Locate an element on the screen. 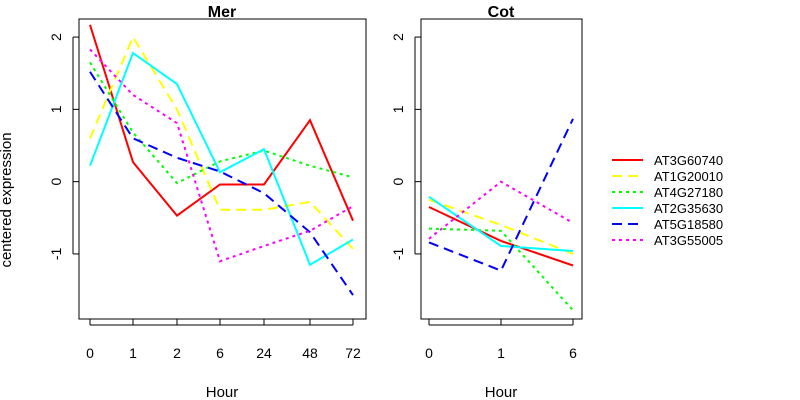 This screenshot has width=800, height=400. x-tick-label-mer: 1 is located at coordinates (133, 353).